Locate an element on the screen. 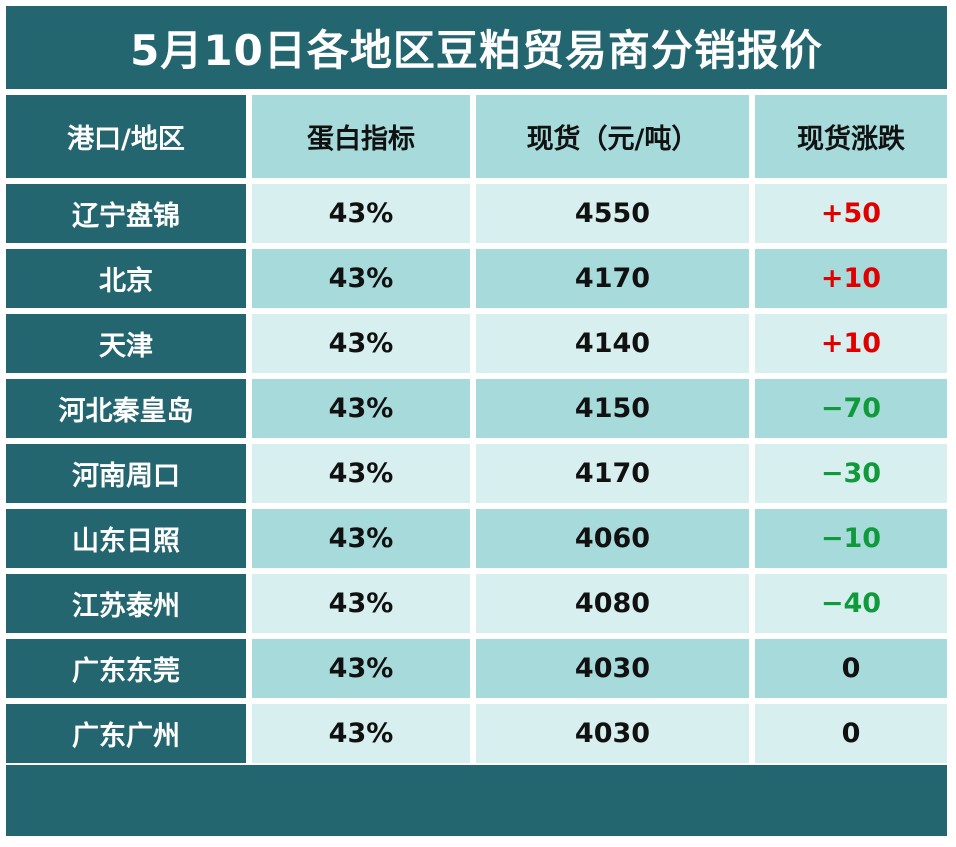  header-region: 港口/地区 is located at coordinates (126, 136).